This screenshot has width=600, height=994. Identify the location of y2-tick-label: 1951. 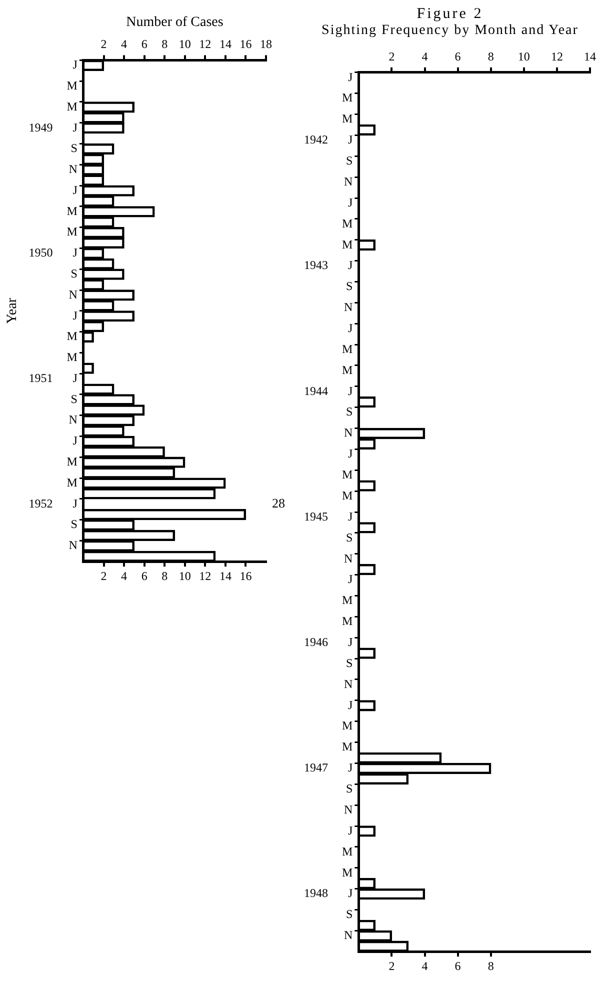
(40, 377).